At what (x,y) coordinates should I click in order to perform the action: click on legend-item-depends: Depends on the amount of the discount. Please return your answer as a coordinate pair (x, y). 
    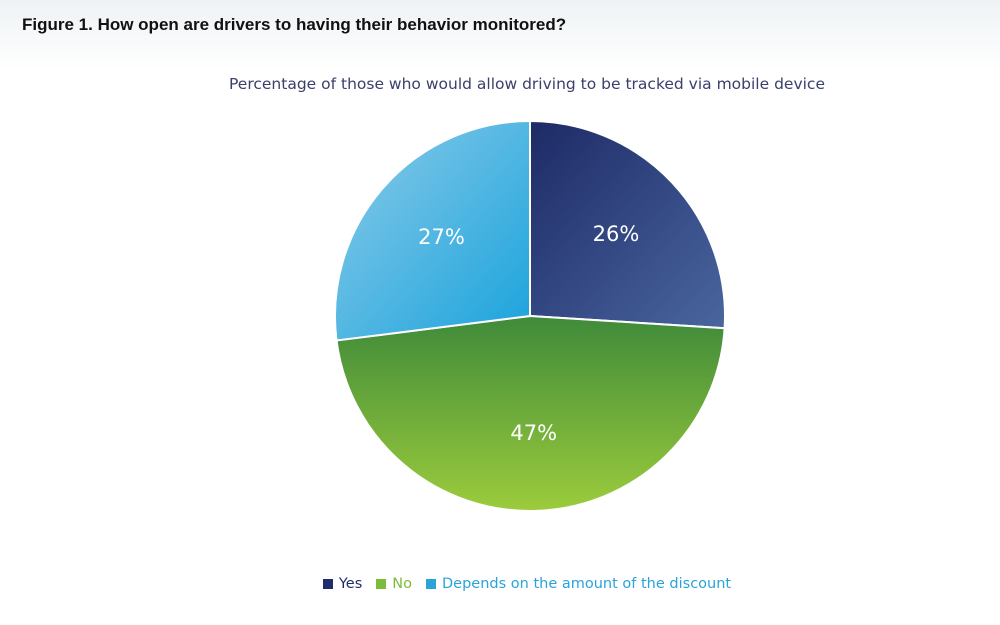
    Looking at the image, I should click on (578, 584).